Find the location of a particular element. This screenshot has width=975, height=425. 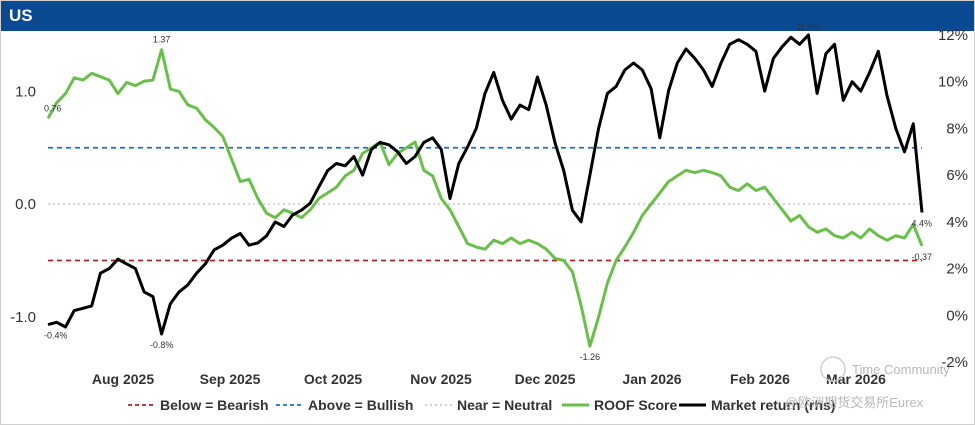

x-tick-label: Feb 2026 is located at coordinates (760, 379).